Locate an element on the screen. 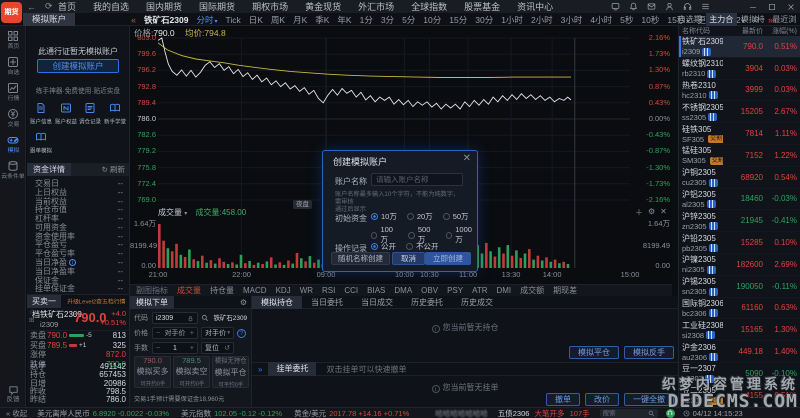 This screenshot has height=418, width=800. refresh-icon: ⟳ is located at coordinates (49, 6).